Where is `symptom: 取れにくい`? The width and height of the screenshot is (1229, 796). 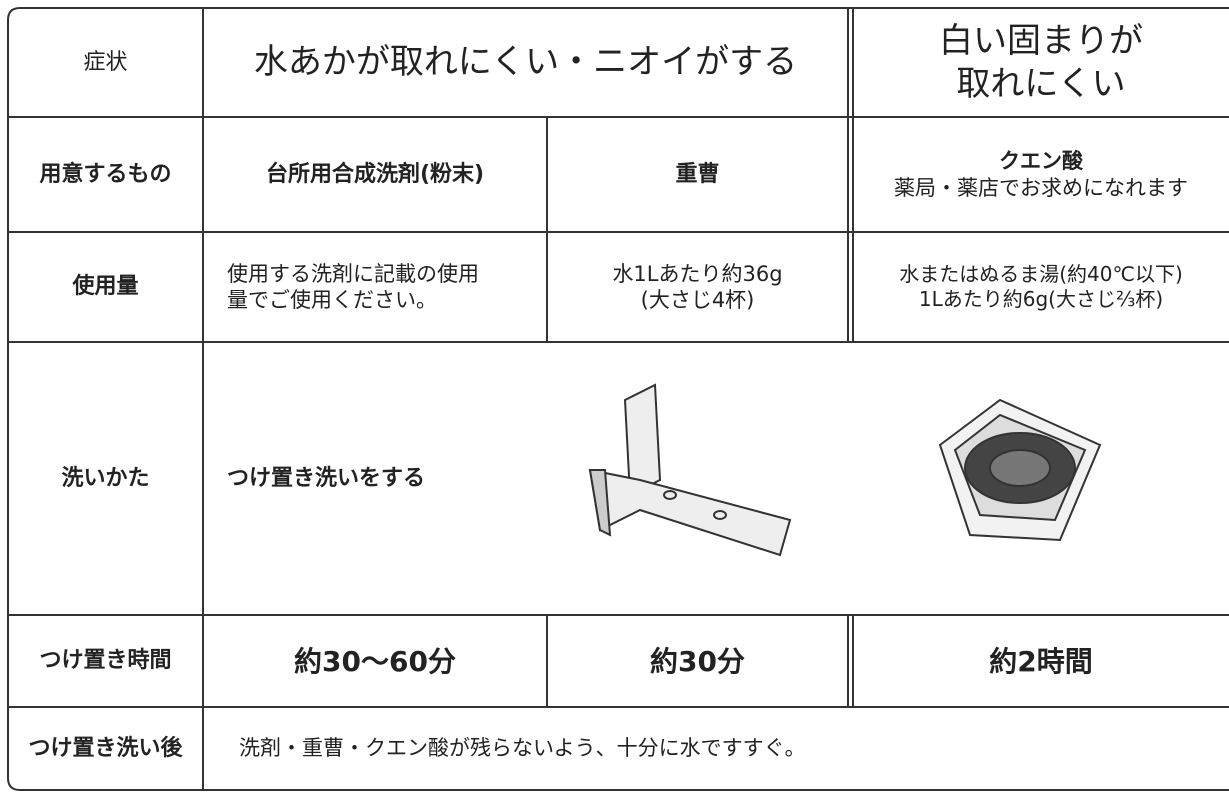
symptom: 取れにくい is located at coordinates (1041, 83).